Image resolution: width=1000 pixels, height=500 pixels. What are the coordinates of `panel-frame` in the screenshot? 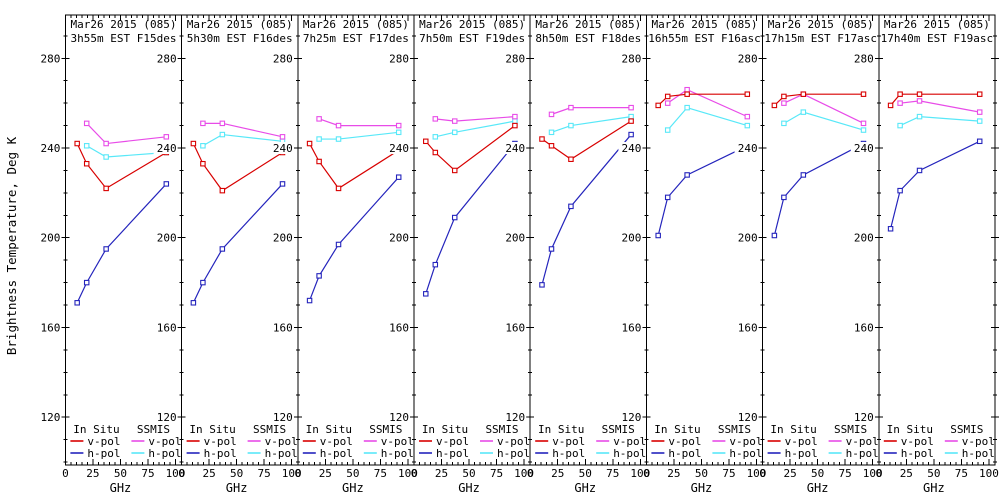 It's located at (937, 240).